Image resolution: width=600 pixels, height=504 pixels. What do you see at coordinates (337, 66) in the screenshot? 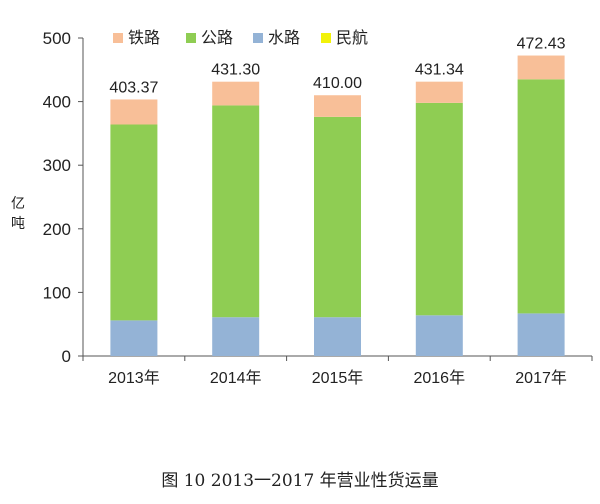
I see `total-labels: 403.37 431.30 410.00 431.34 472.43` at bounding box center [337, 66].